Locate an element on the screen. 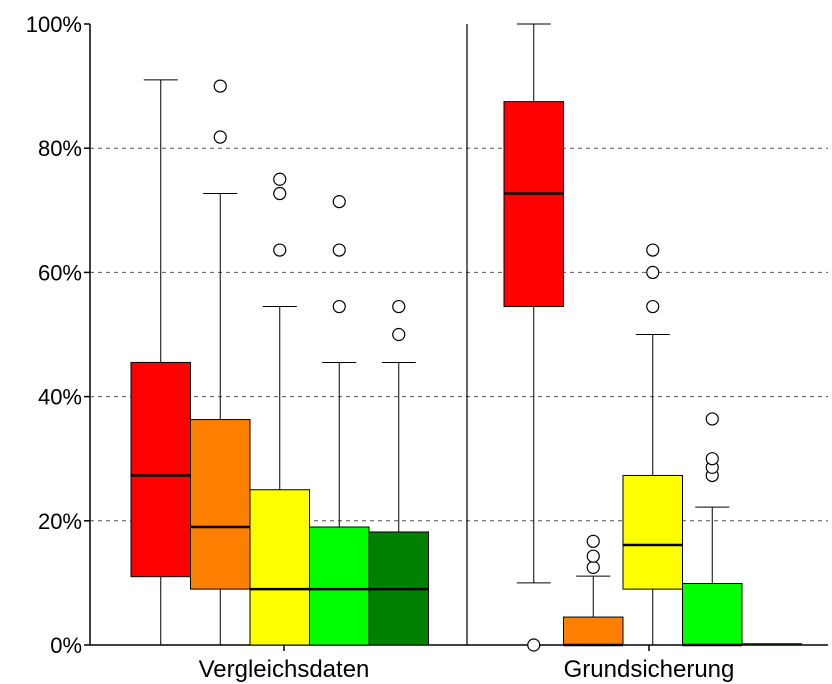  y-tick-label: 80% is located at coordinates (60, 148).